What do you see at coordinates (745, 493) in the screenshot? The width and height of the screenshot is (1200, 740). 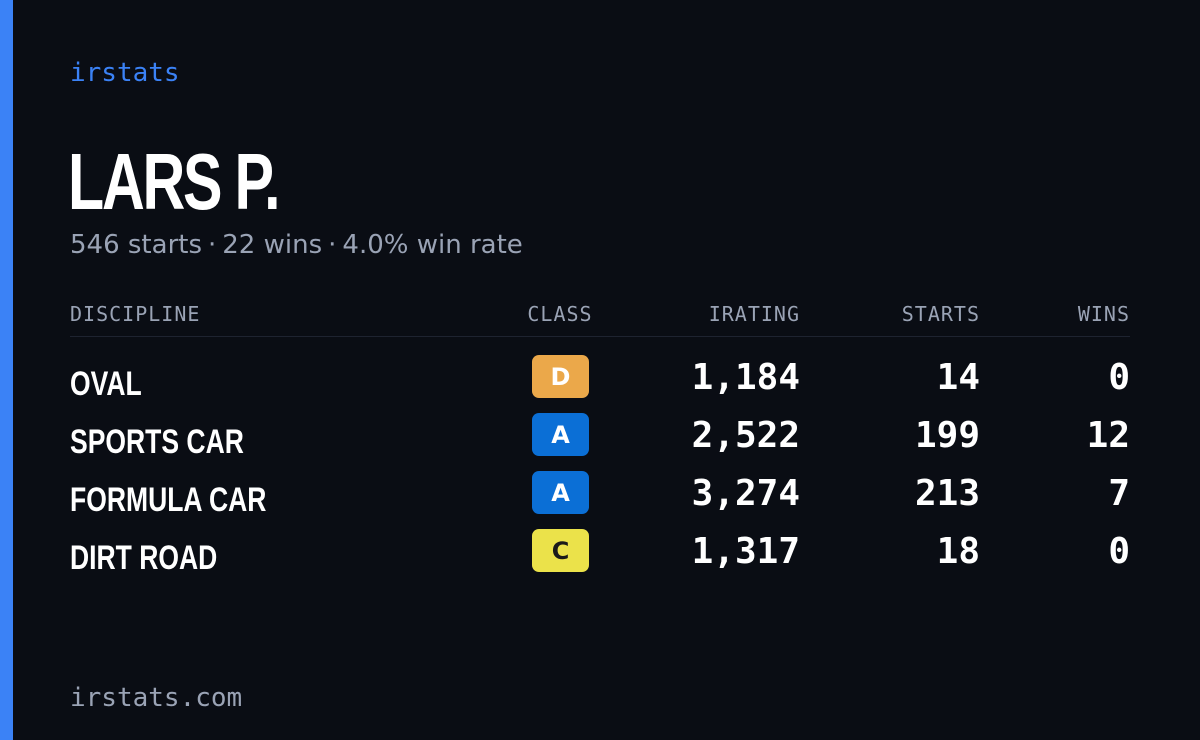 I see `irating-value: 3,274` at bounding box center [745, 493].